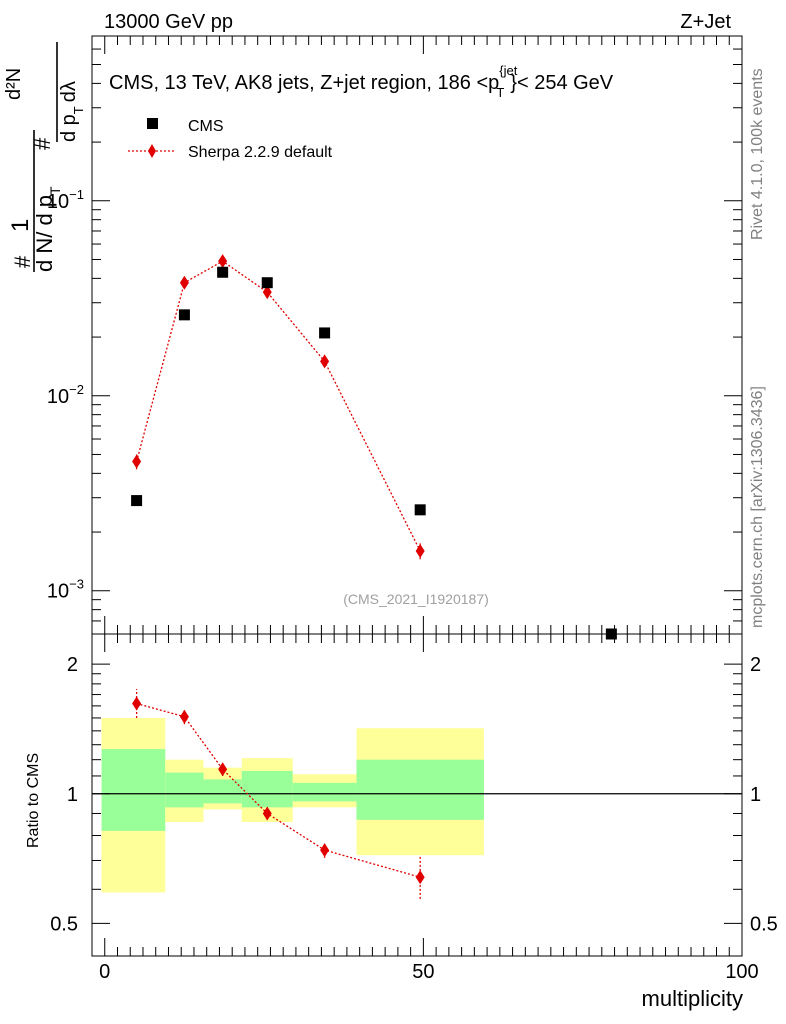  Describe the element at coordinates (44, 157) in the screenshot. I see `main-y-axis-label: # 1 d N/ d pT # d²N d pTdλ` at that location.